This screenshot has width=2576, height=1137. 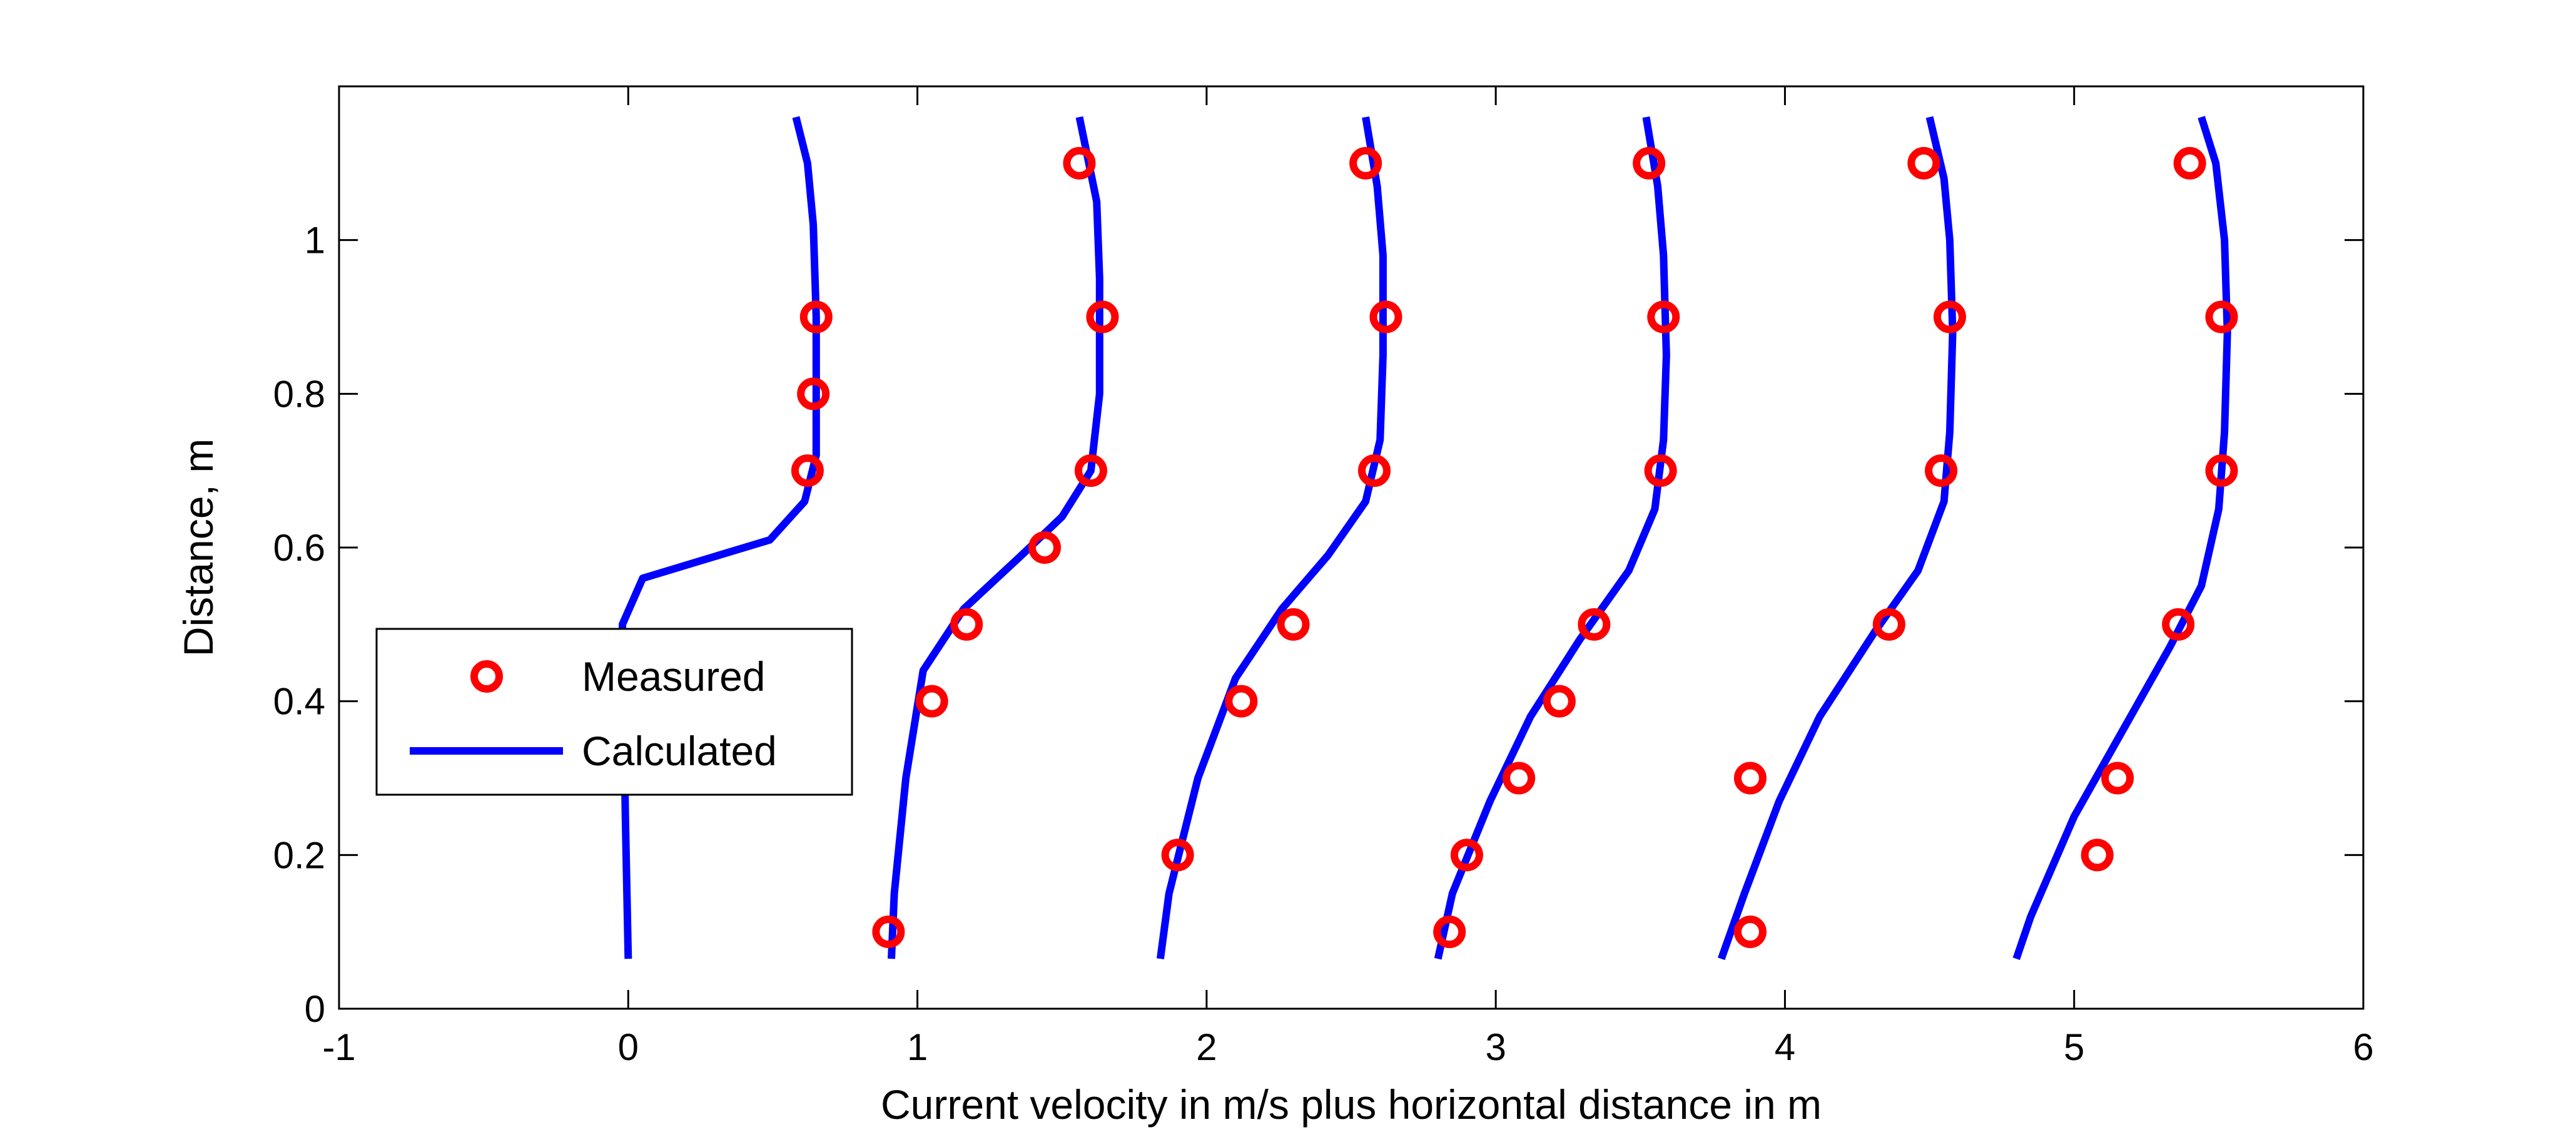 I want to click on legend: Measured Calculated, so click(x=614, y=712).